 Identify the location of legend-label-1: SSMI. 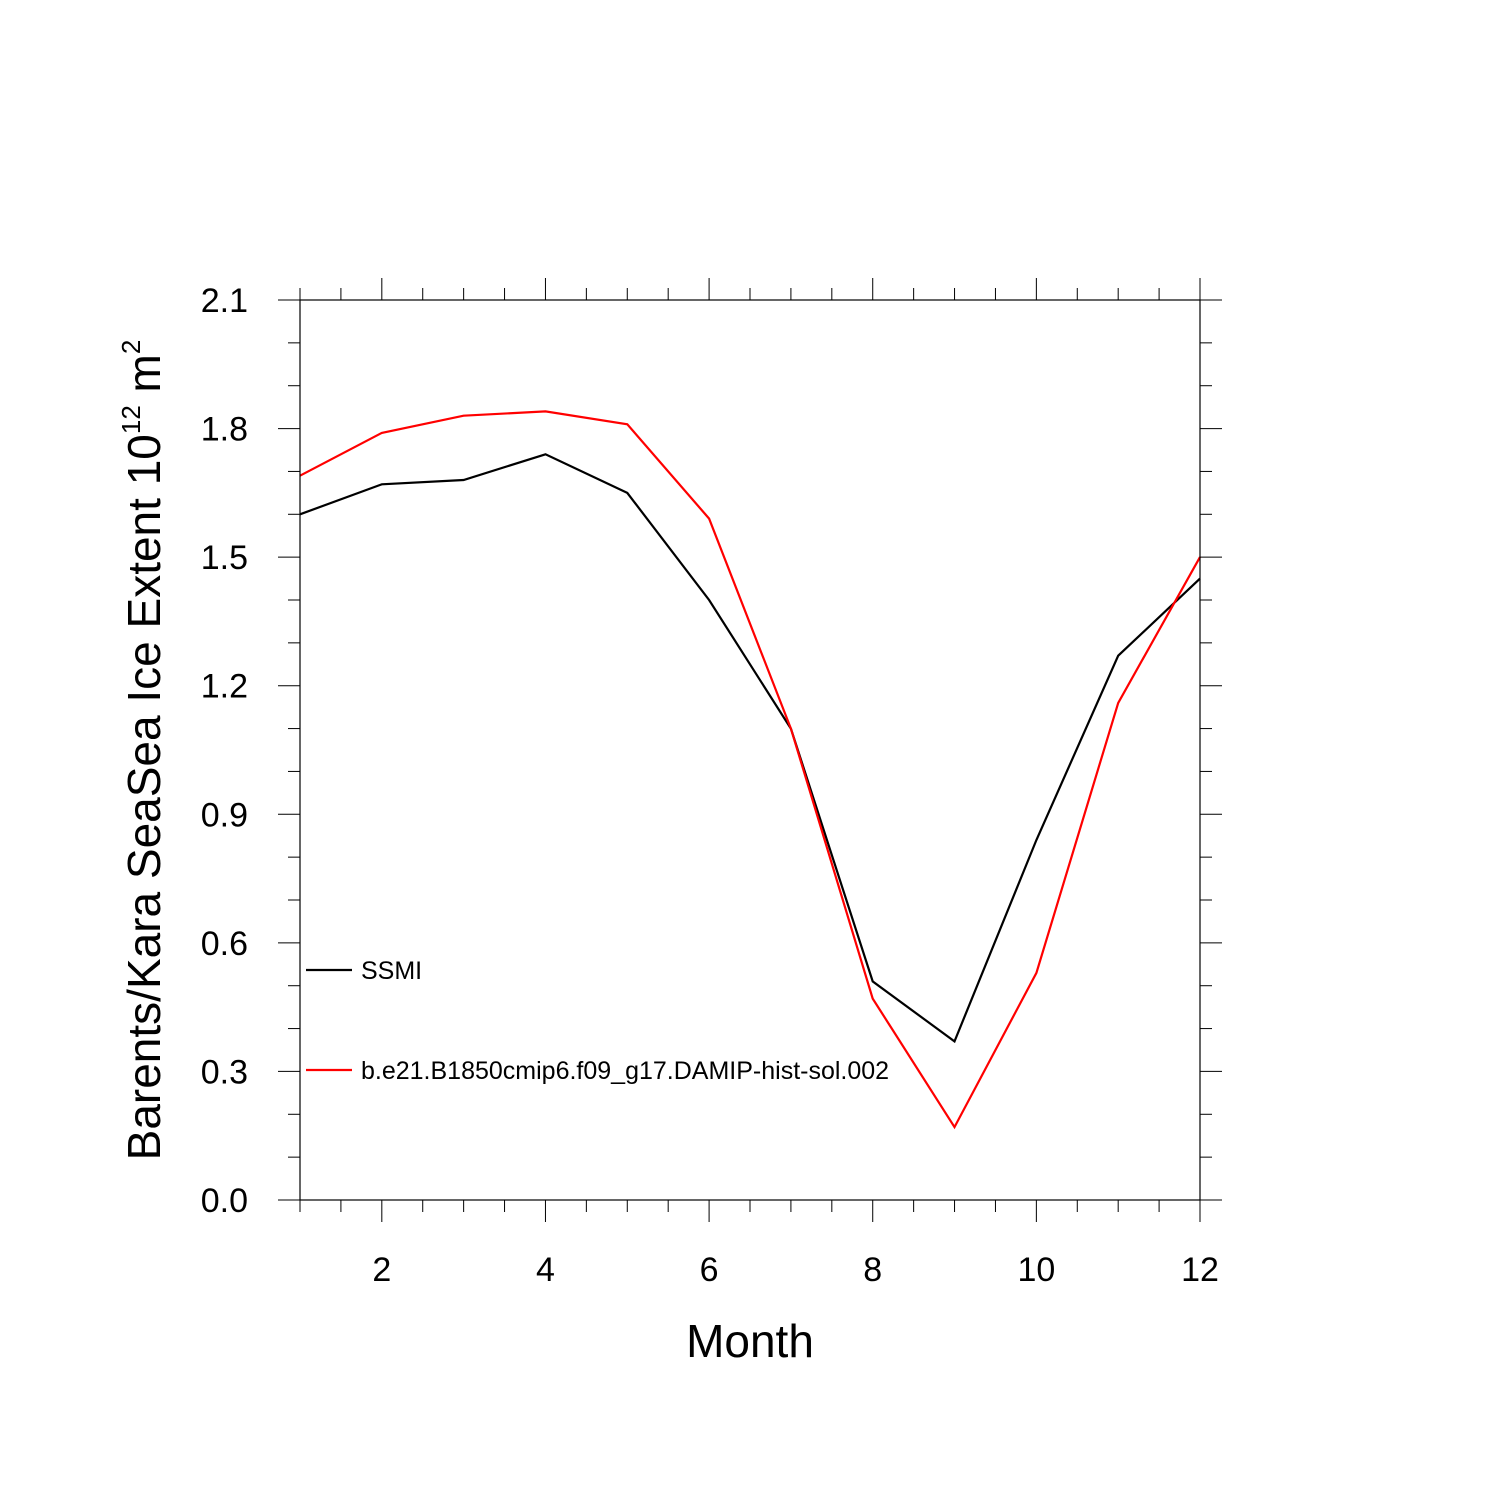
(391, 971).